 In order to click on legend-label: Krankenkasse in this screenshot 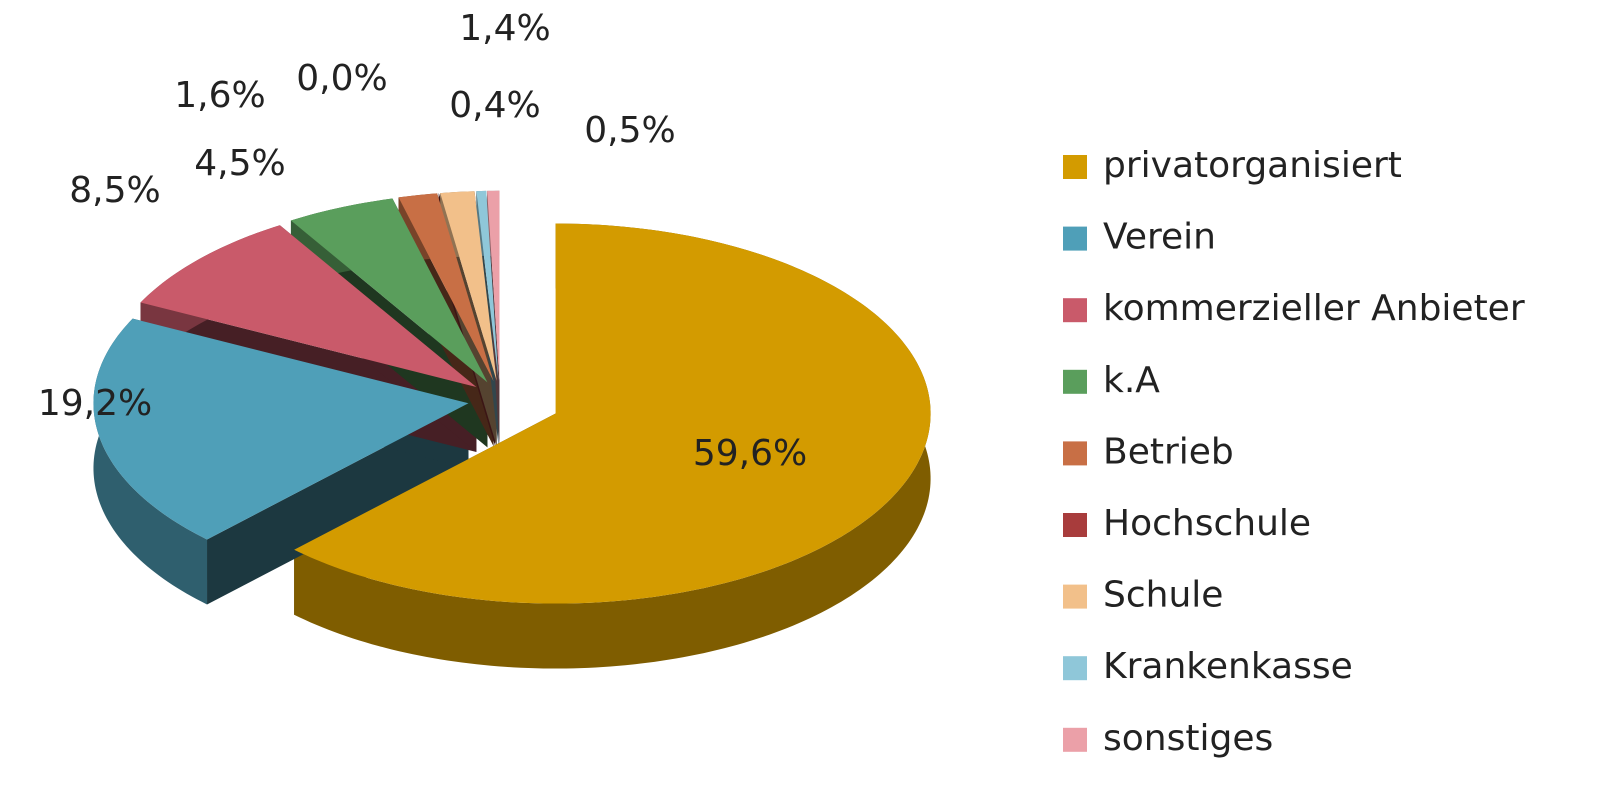, I will do `click(1228, 666)`.